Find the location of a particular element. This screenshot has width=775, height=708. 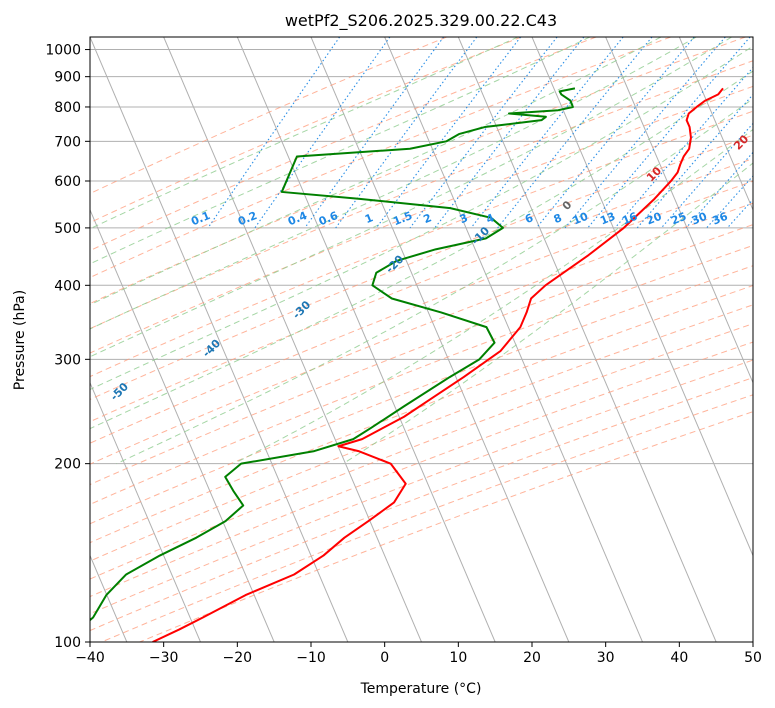

y-tick-label: 500 is located at coordinates (67, 229).